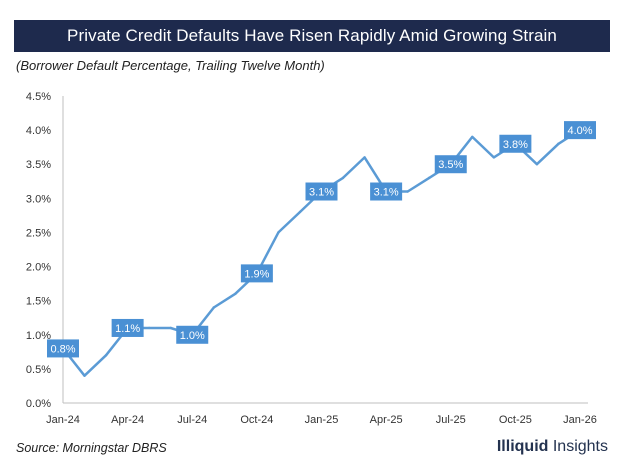 This screenshot has width=624, height=468. What do you see at coordinates (38, 97) in the screenshot?
I see `y-tick-label: 4.5%` at bounding box center [38, 97].